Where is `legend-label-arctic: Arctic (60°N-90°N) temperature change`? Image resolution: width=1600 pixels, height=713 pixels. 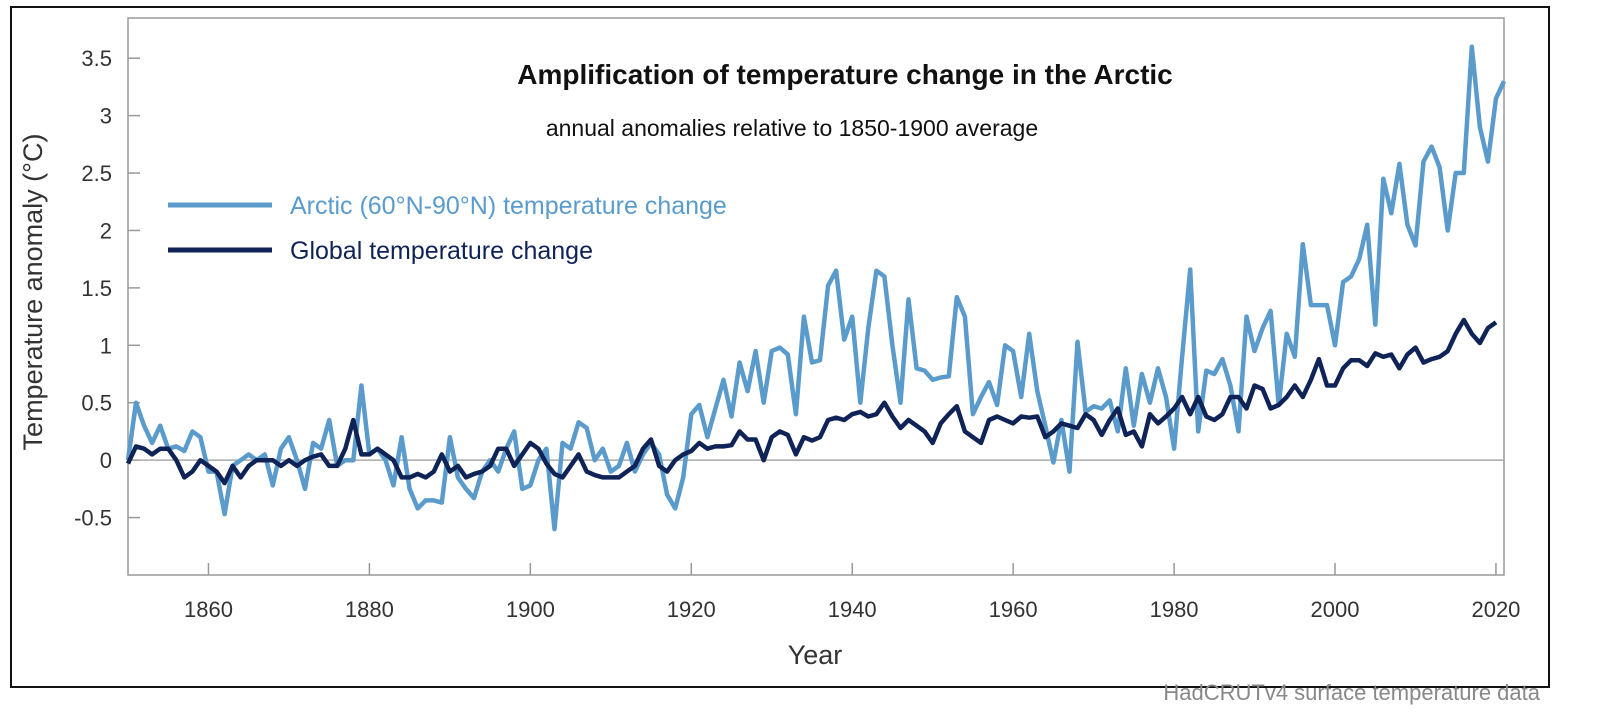 legend-label-arctic: Arctic (60°N-90°N) temperature change is located at coordinates (508, 206).